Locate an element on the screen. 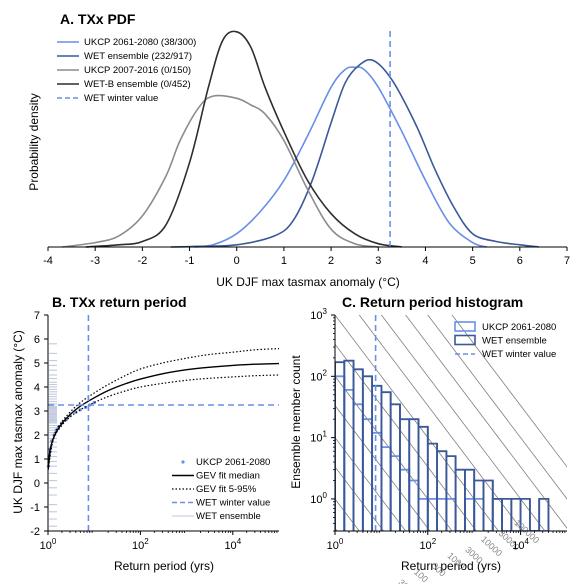 This screenshot has height=584, width=584. panel-c-clipped-layer is located at coordinates (451, 423).